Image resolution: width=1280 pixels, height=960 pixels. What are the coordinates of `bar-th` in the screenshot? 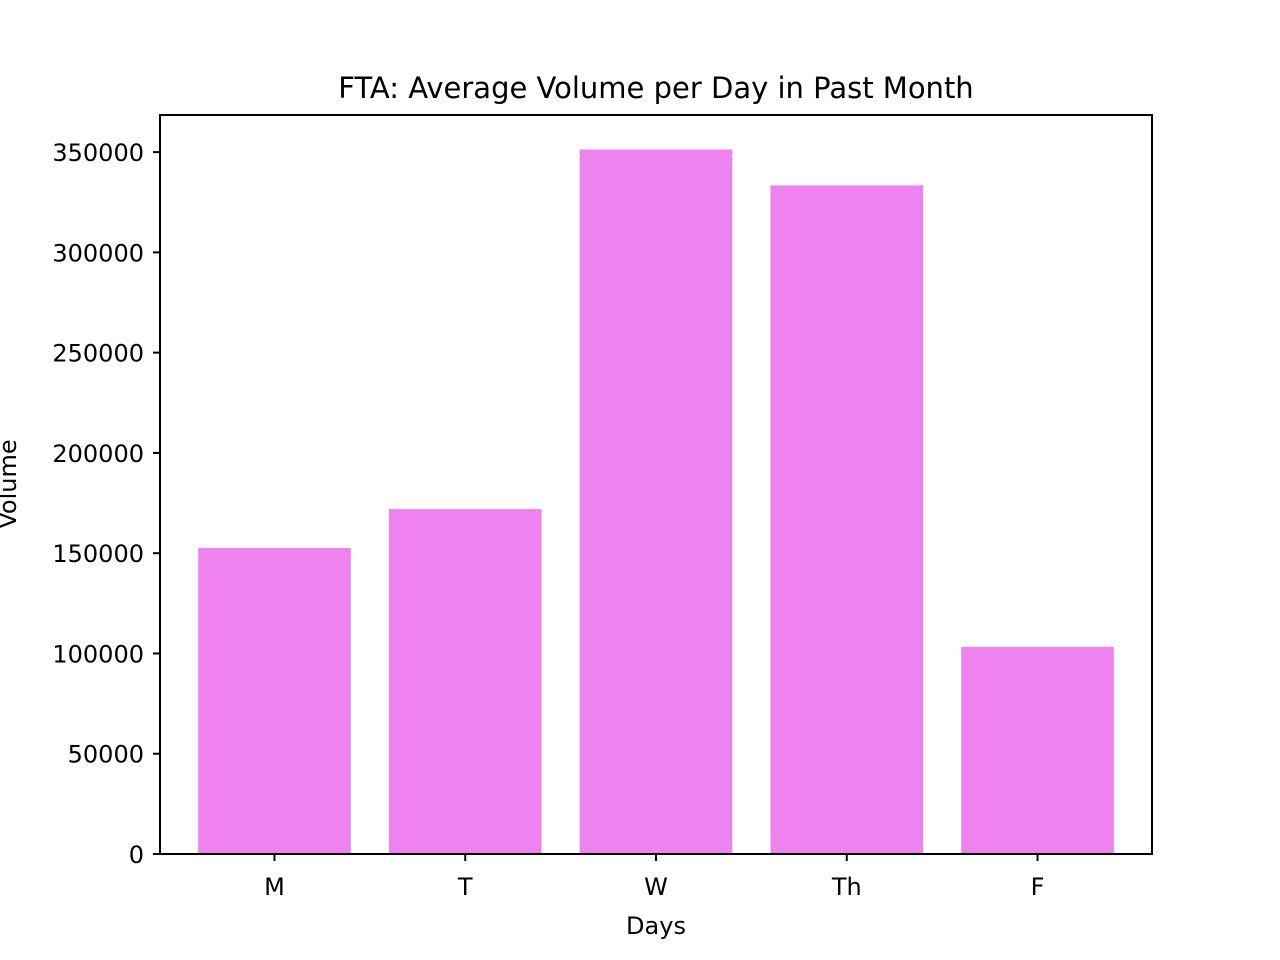 It's located at (847, 519).